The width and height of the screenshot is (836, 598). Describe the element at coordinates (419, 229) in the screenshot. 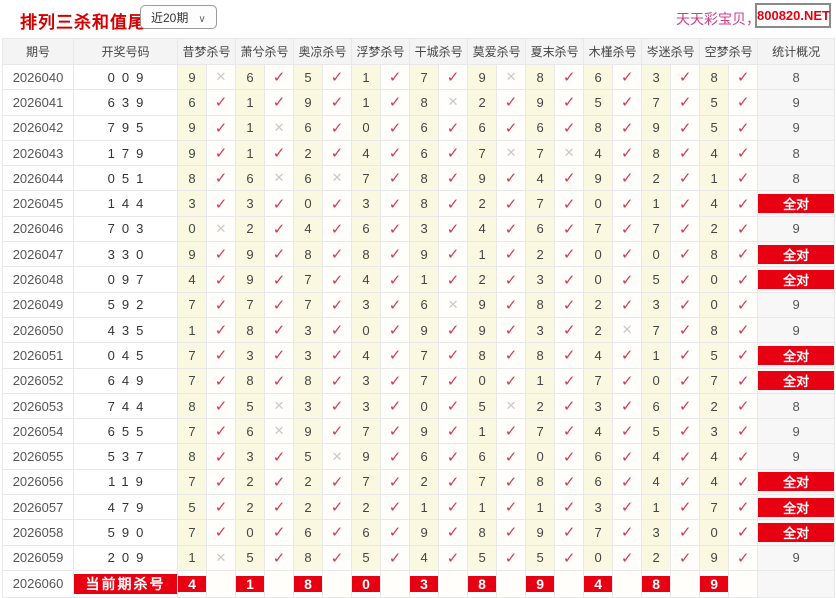

I see `table-row: 2026046 703 0 ✕ 2 ✓ 4 ✓ 6 ✓ 3 ✓ 4 ✓ 6 ✓ 7 ✓ 7 ✓ 2 ✓ 9` at that location.